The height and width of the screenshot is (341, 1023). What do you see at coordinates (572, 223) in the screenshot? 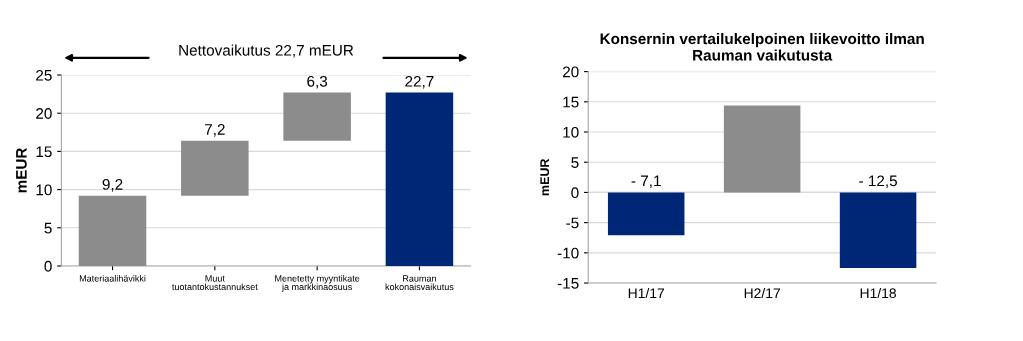
I see `y-tick-label: -5` at bounding box center [572, 223].